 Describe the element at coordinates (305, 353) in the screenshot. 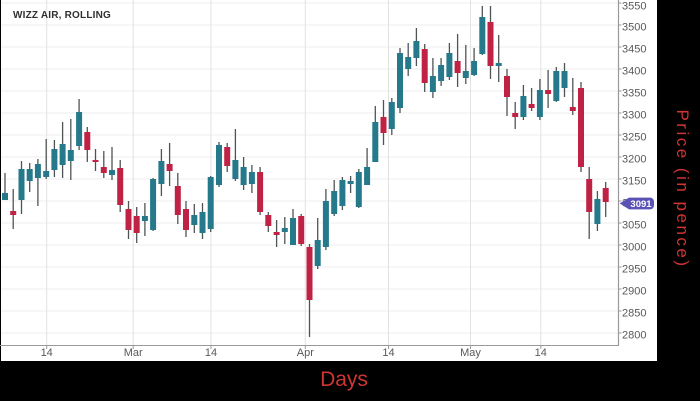

I see `svg-text: Apr` at that location.